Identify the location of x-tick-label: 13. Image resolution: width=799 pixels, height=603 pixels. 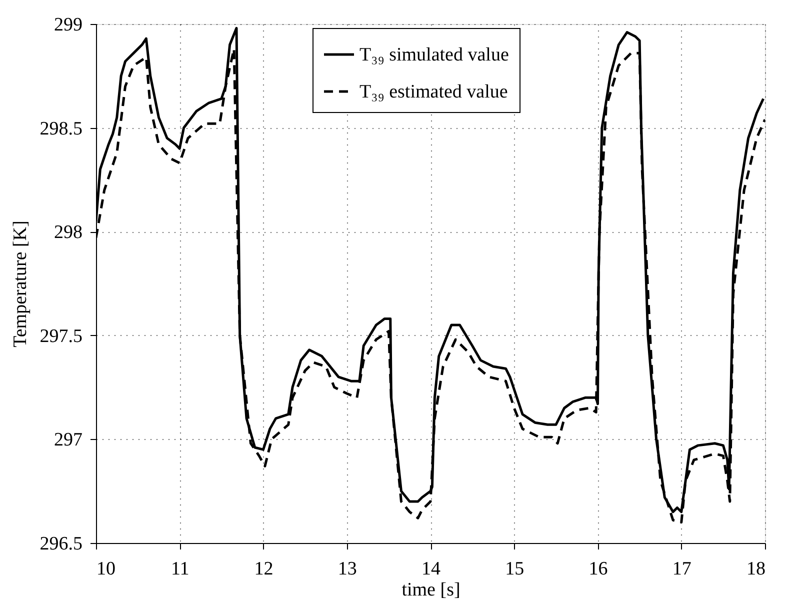
(347, 569).